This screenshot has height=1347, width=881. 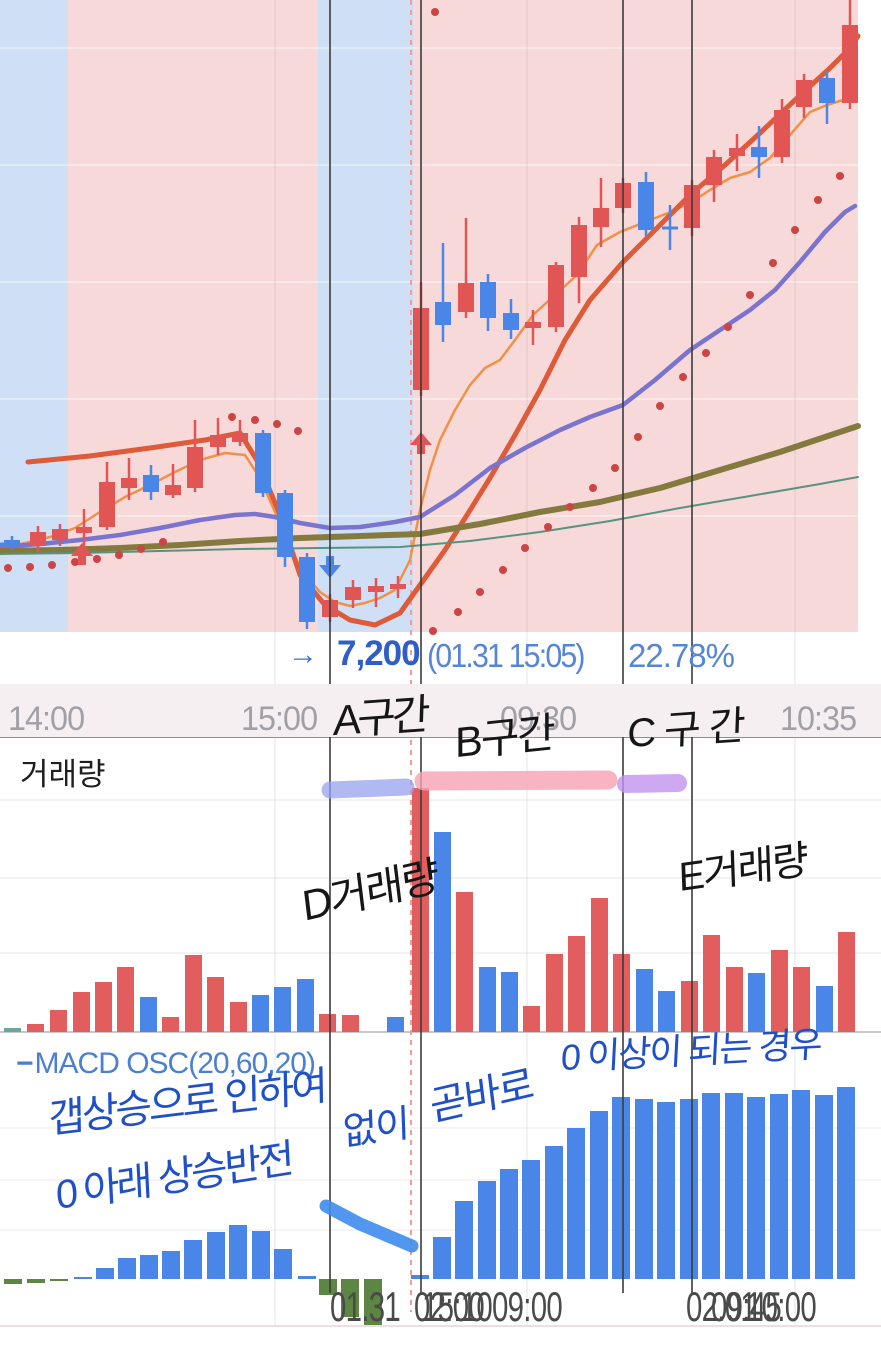 What do you see at coordinates (527, 1306) in the screenshot?
I see `date-time-label: 09:00` at bounding box center [527, 1306].